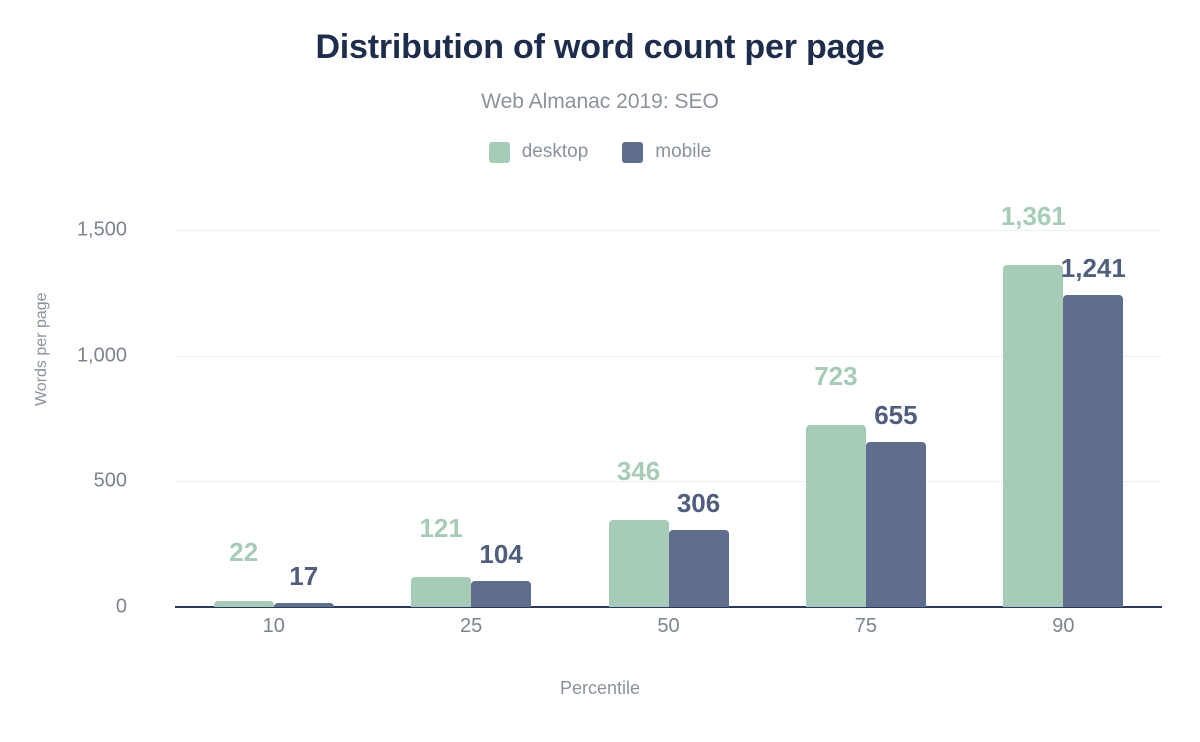 The width and height of the screenshot is (1200, 742). Describe the element at coordinates (836, 376) in the screenshot. I see `bar-value-label-desktop: 723` at that location.